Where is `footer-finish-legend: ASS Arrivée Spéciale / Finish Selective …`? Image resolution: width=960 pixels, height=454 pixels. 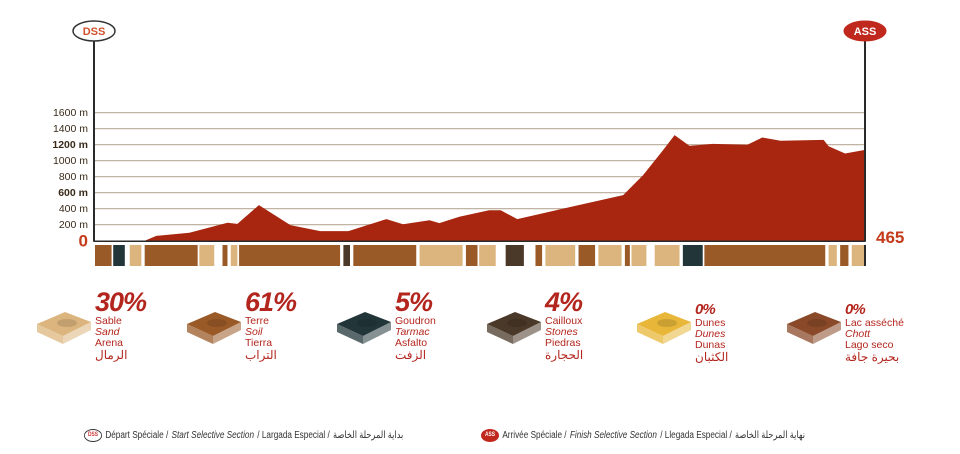
footer-finish-legend: ASS Arrivée Spéciale / Finish Selective … is located at coordinates (643, 435).